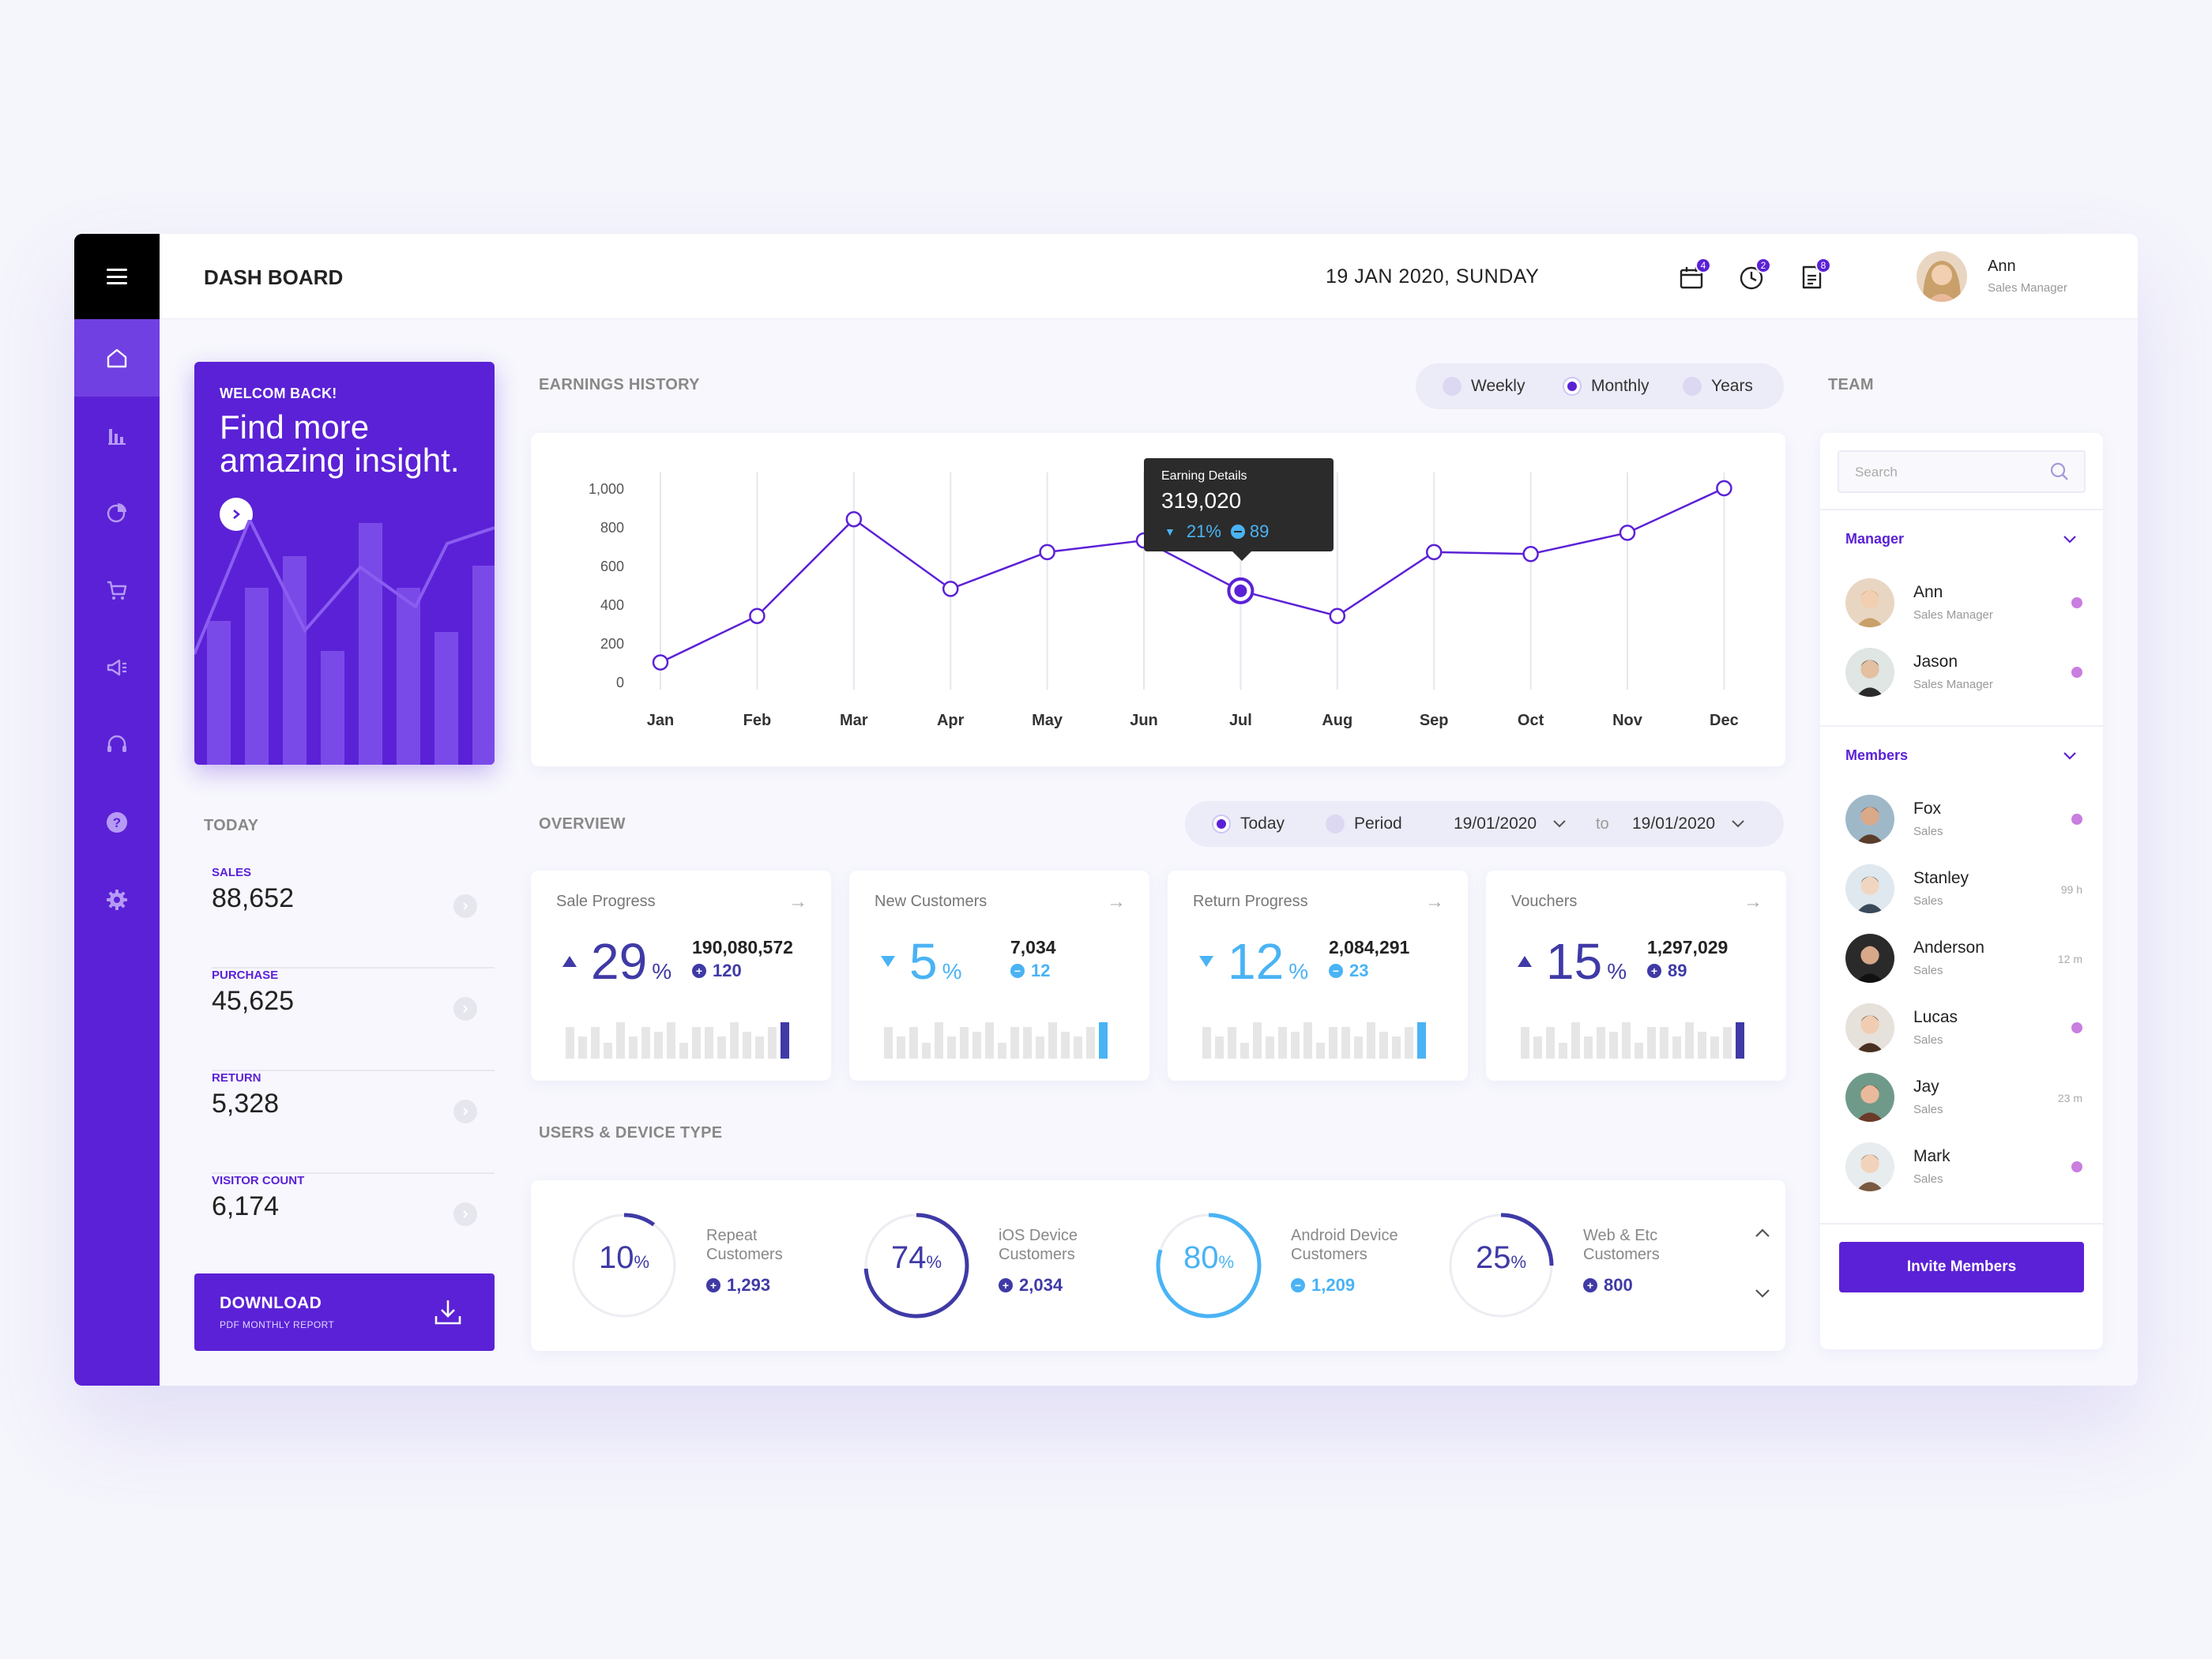 The height and width of the screenshot is (1659, 2212). Describe the element at coordinates (117, 590) in the screenshot. I see `sidebar-item-shop` at that location.